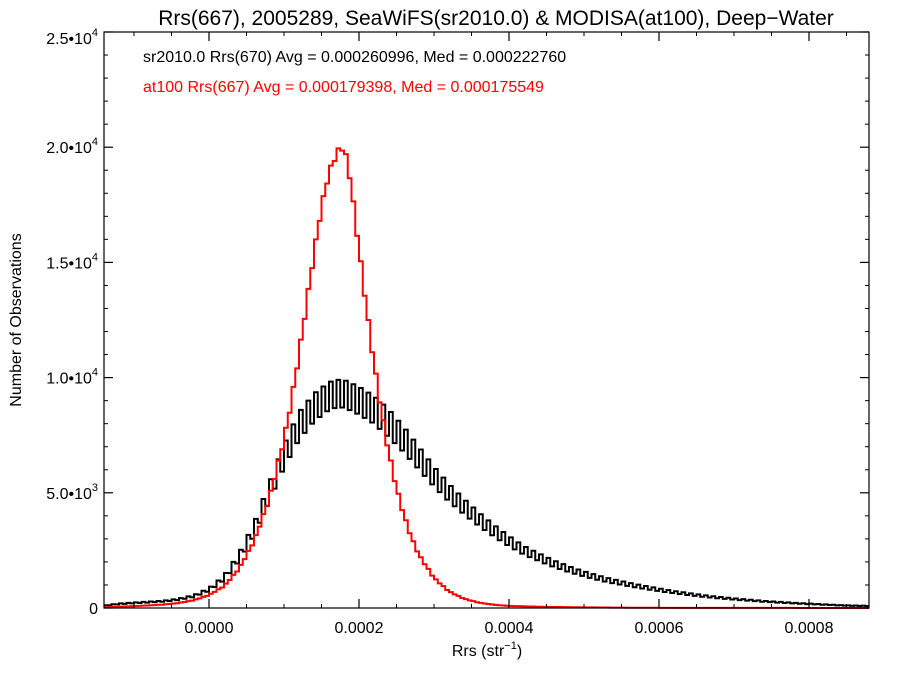  What do you see at coordinates (72, 377) in the screenshot?
I see `y-tick-label: 1.0•104` at bounding box center [72, 377].